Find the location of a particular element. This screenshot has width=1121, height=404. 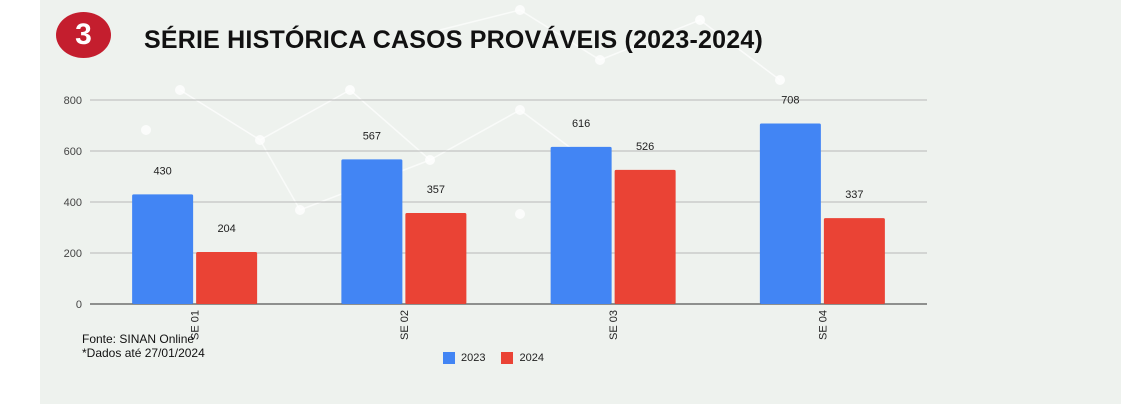

legend-label-2023: 2023 is located at coordinates (473, 358).